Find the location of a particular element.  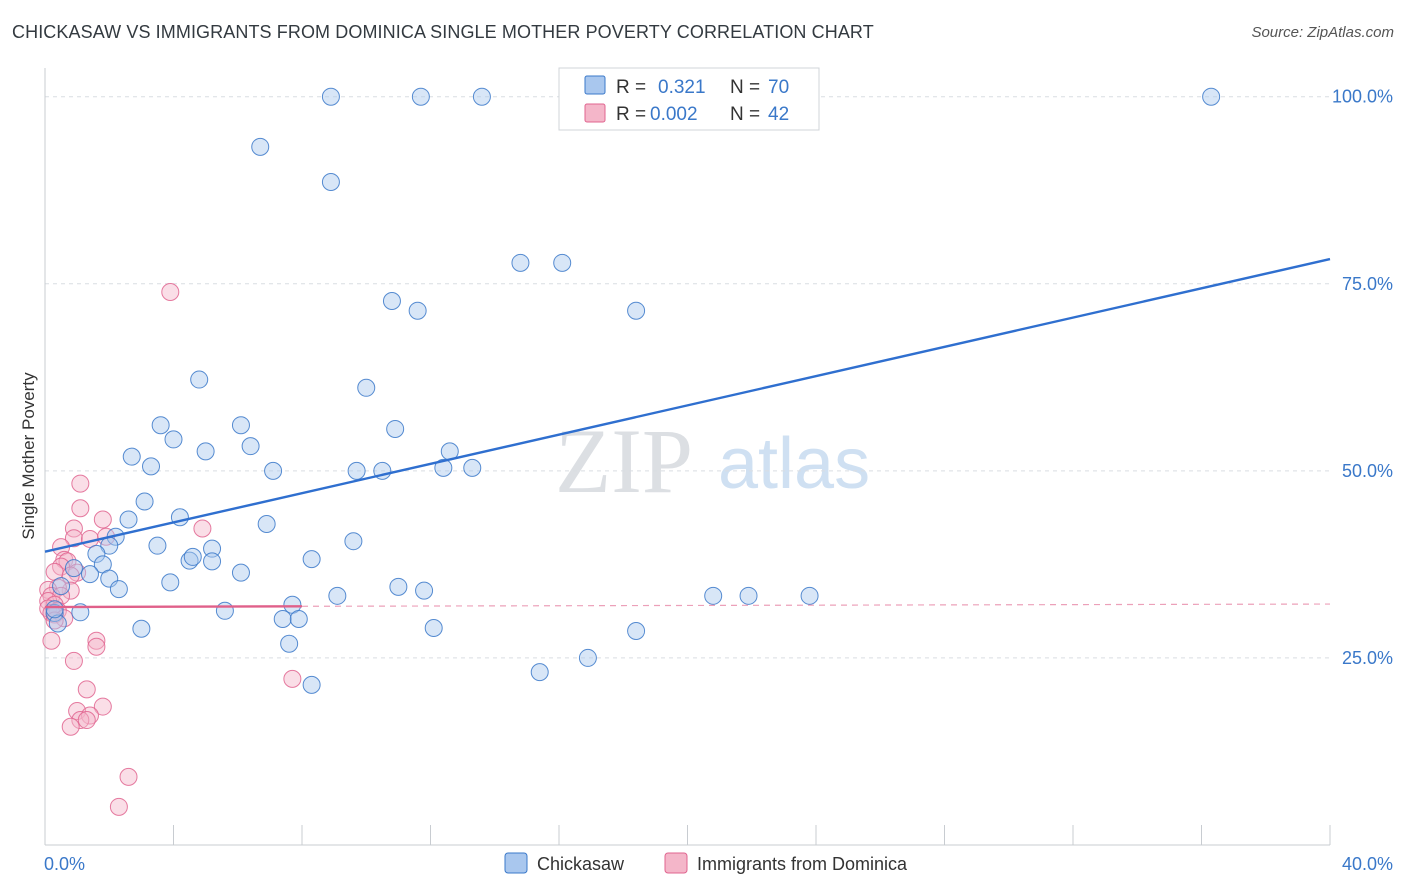

stats-n-label-dominica: N = is located at coordinates (745, 114).